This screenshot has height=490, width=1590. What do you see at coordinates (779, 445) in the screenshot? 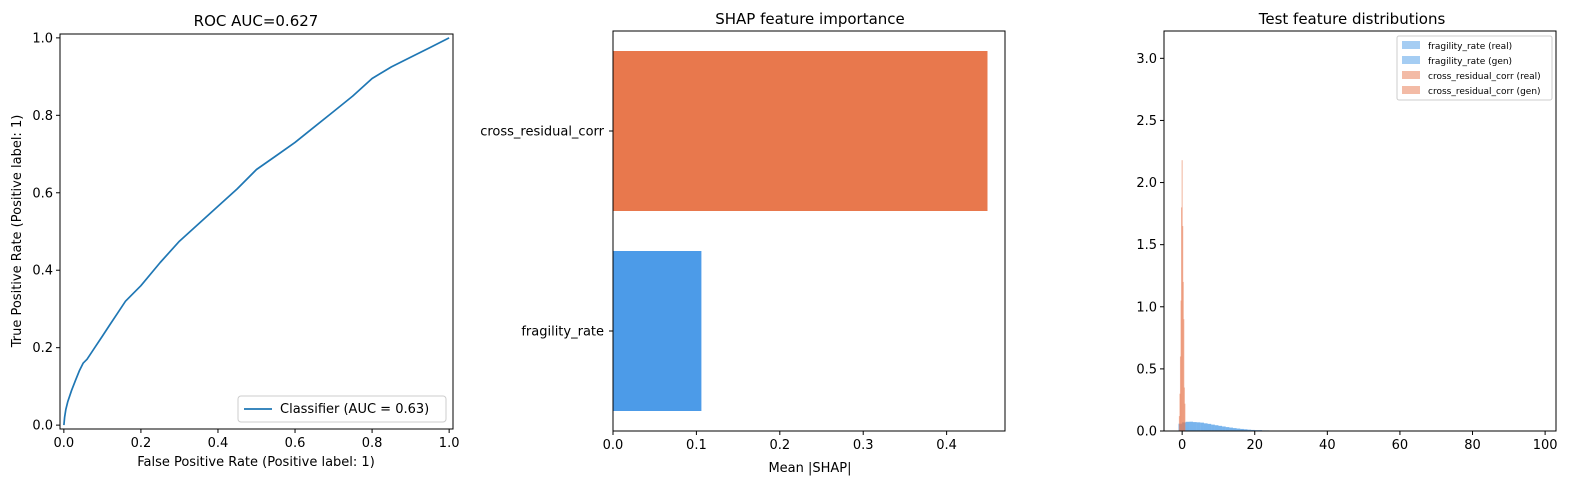
I see `shap-x-tick-label: 0.2` at bounding box center [779, 445].